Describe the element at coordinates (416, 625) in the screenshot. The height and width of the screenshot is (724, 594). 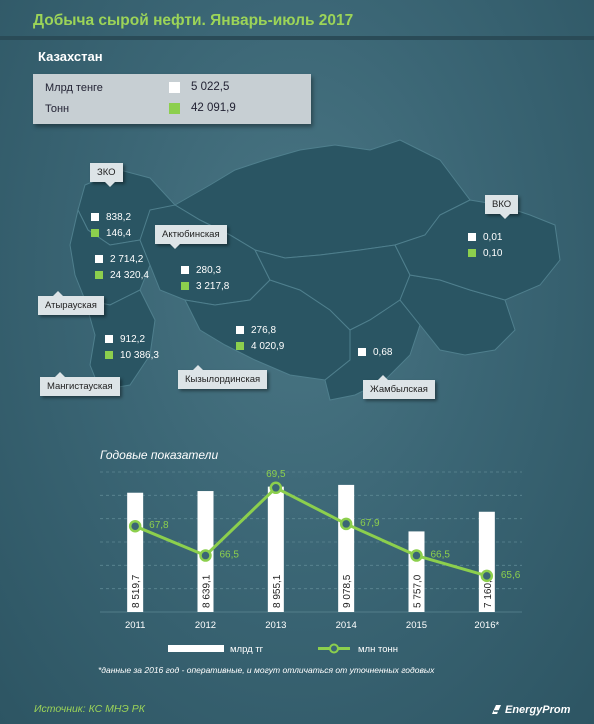
I see `x-tick-label: 2015` at that location.